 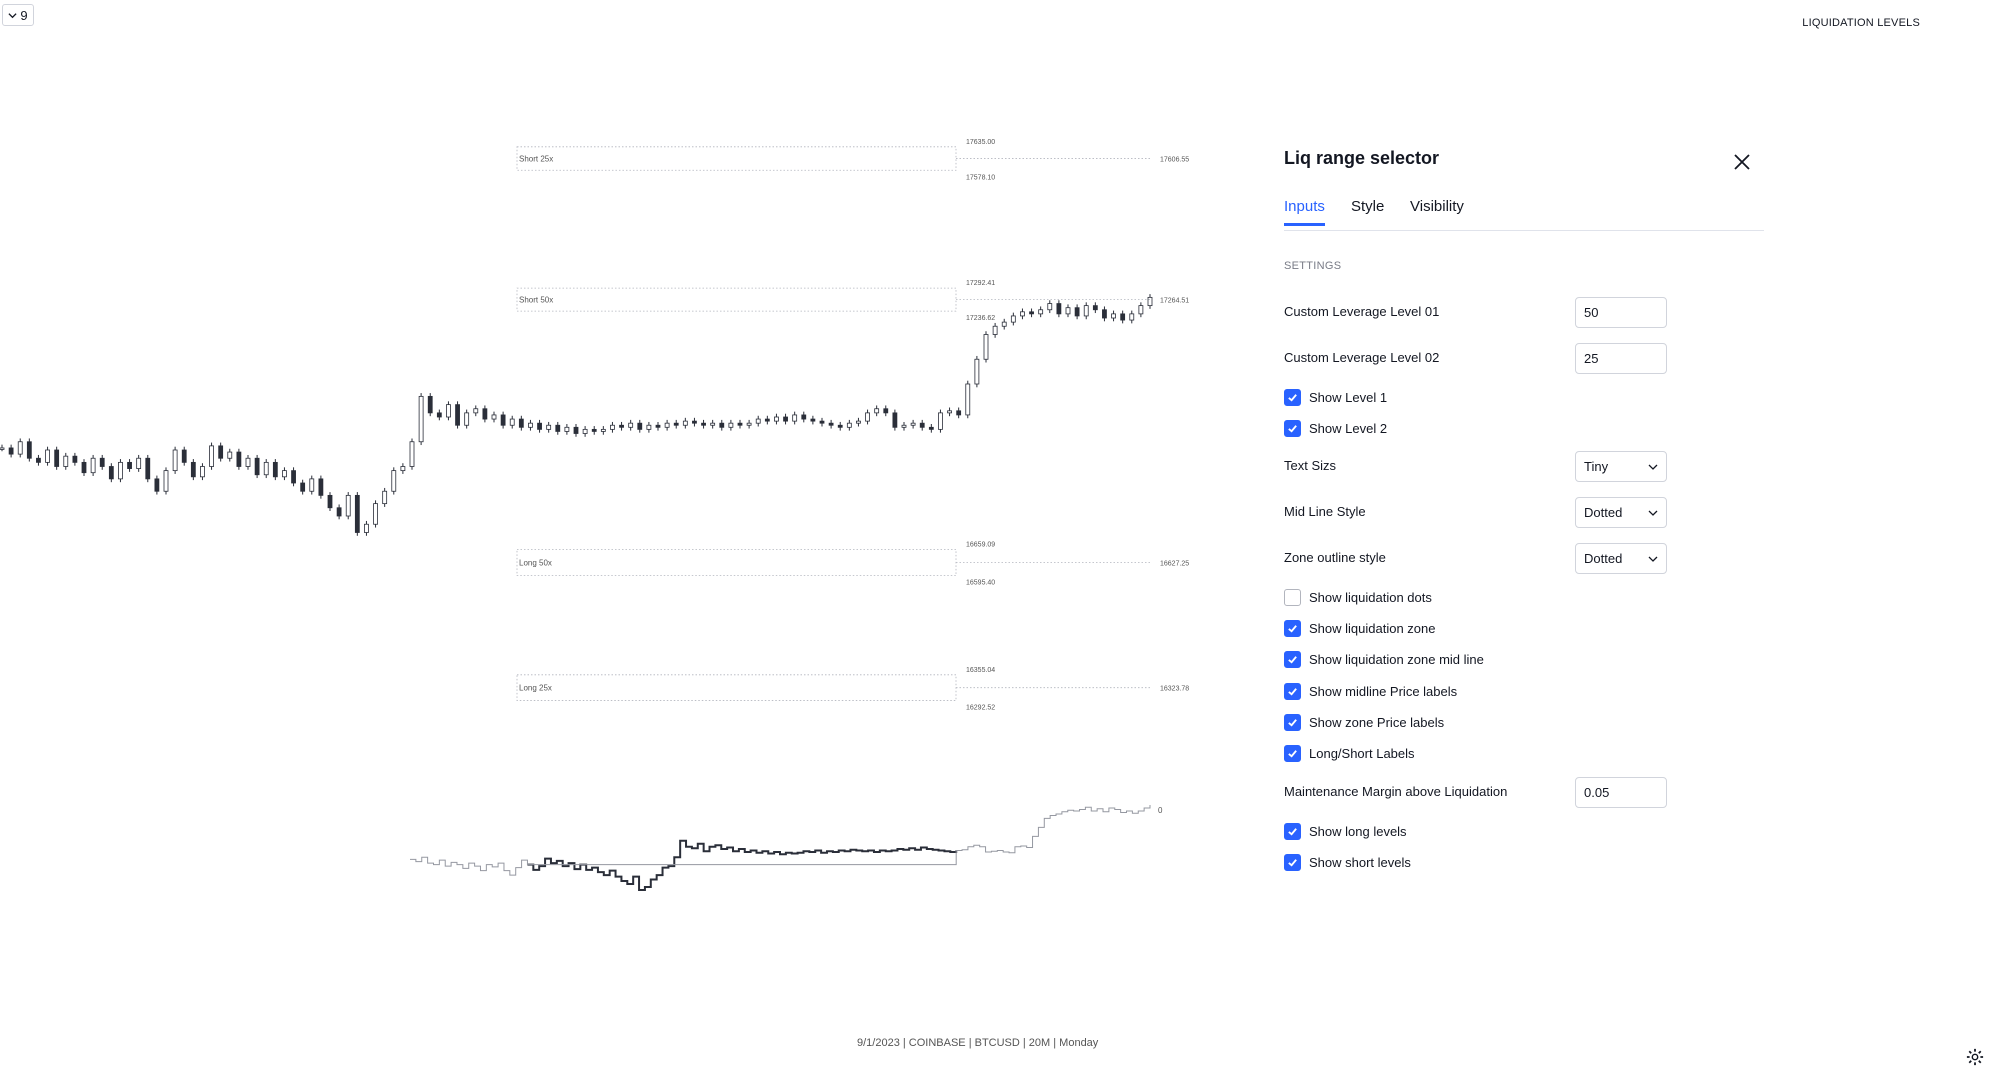 What do you see at coordinates (1310, 465) in the screenshot?
I see `text-size-label: Text Sizs` at bounding box center [1310, 465].